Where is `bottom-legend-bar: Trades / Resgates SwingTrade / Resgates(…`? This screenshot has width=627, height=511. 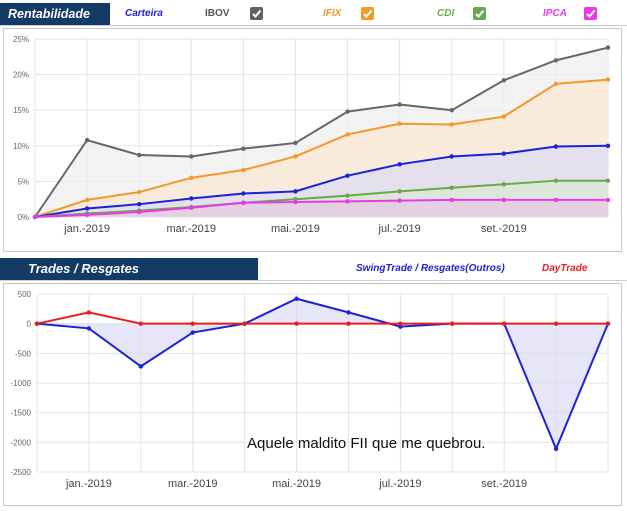 bottom-legend-bar: Trades / Resgates SwingTrade / Resgates(… is located at coordinates (313, 269).